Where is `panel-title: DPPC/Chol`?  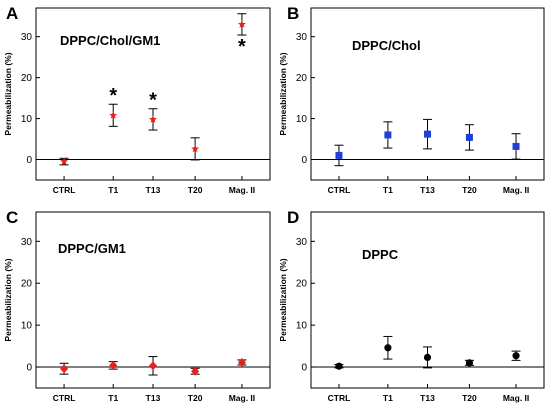
panel-title: DPPC/Chol is located at coordinates (386, 45).